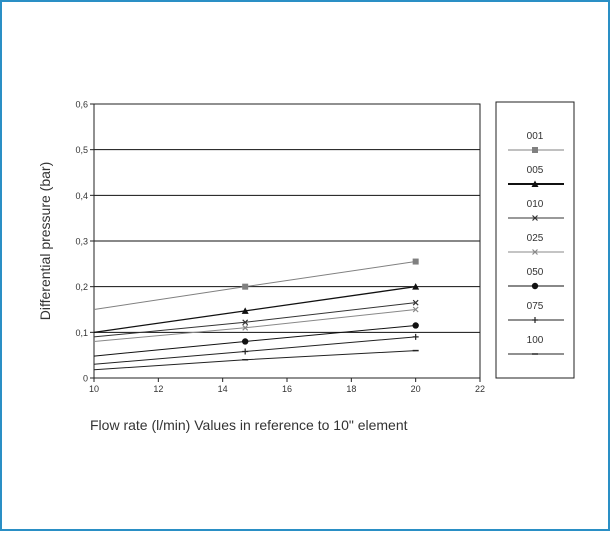 This screenshot has width=610, height=534. What do you see at coordinates (535, 272) in the screenshot?
I see `legend-label: 050` at bounding box center [535, 272].